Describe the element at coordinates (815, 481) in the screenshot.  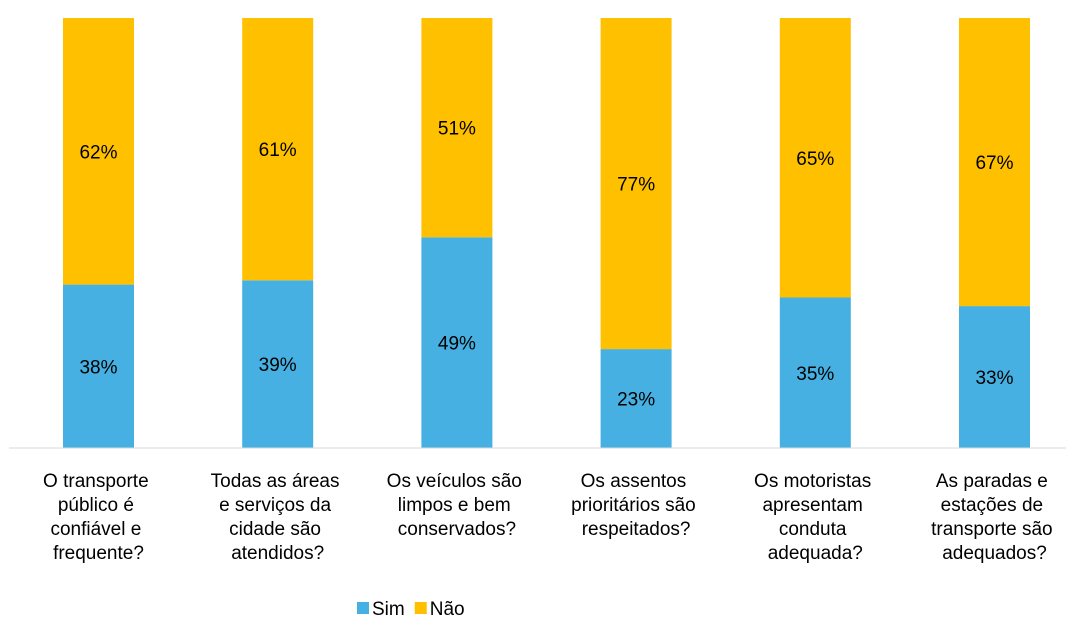
I see `label-line: Os motoristas` at that location.